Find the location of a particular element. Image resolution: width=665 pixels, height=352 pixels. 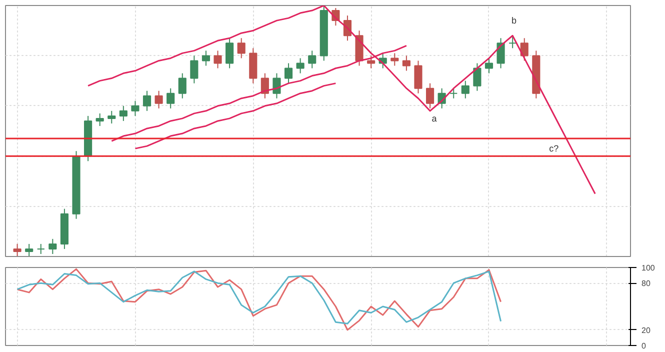

y-tick-label: 100 is located at coordinates (649, 268).